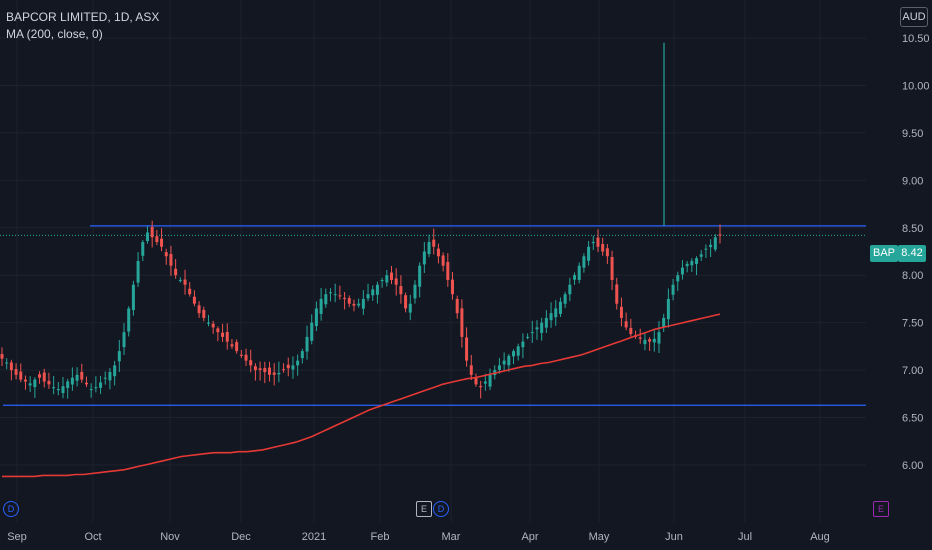  What do you see at coordinates (83, 17) in the screenshot?
I see `symbol-title: BAPCOR LIMITED, 1D, ASX` at bounding box center [83, 17].